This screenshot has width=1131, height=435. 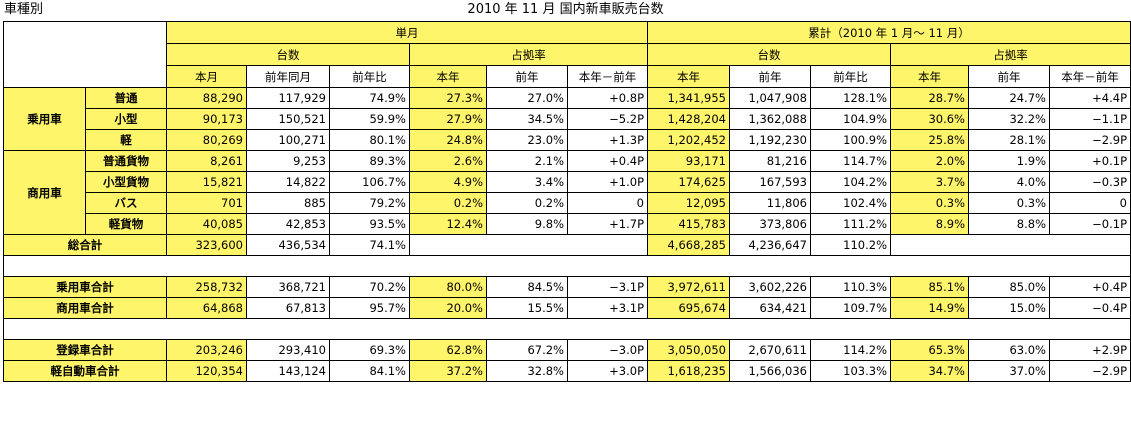 What do you see at coordinates (288, 287) in the screenshot?
I see `cell-m-prev: 368,721` at bounding box center [288, 287].